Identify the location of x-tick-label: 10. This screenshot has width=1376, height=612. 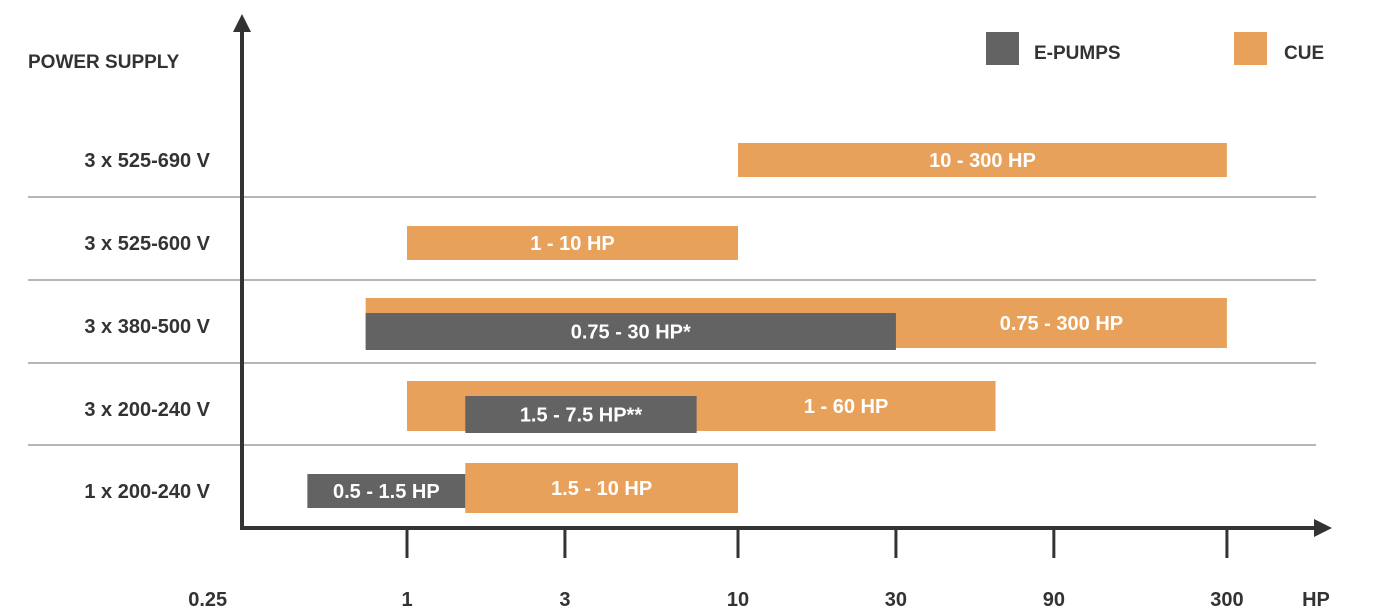
(738, 600).